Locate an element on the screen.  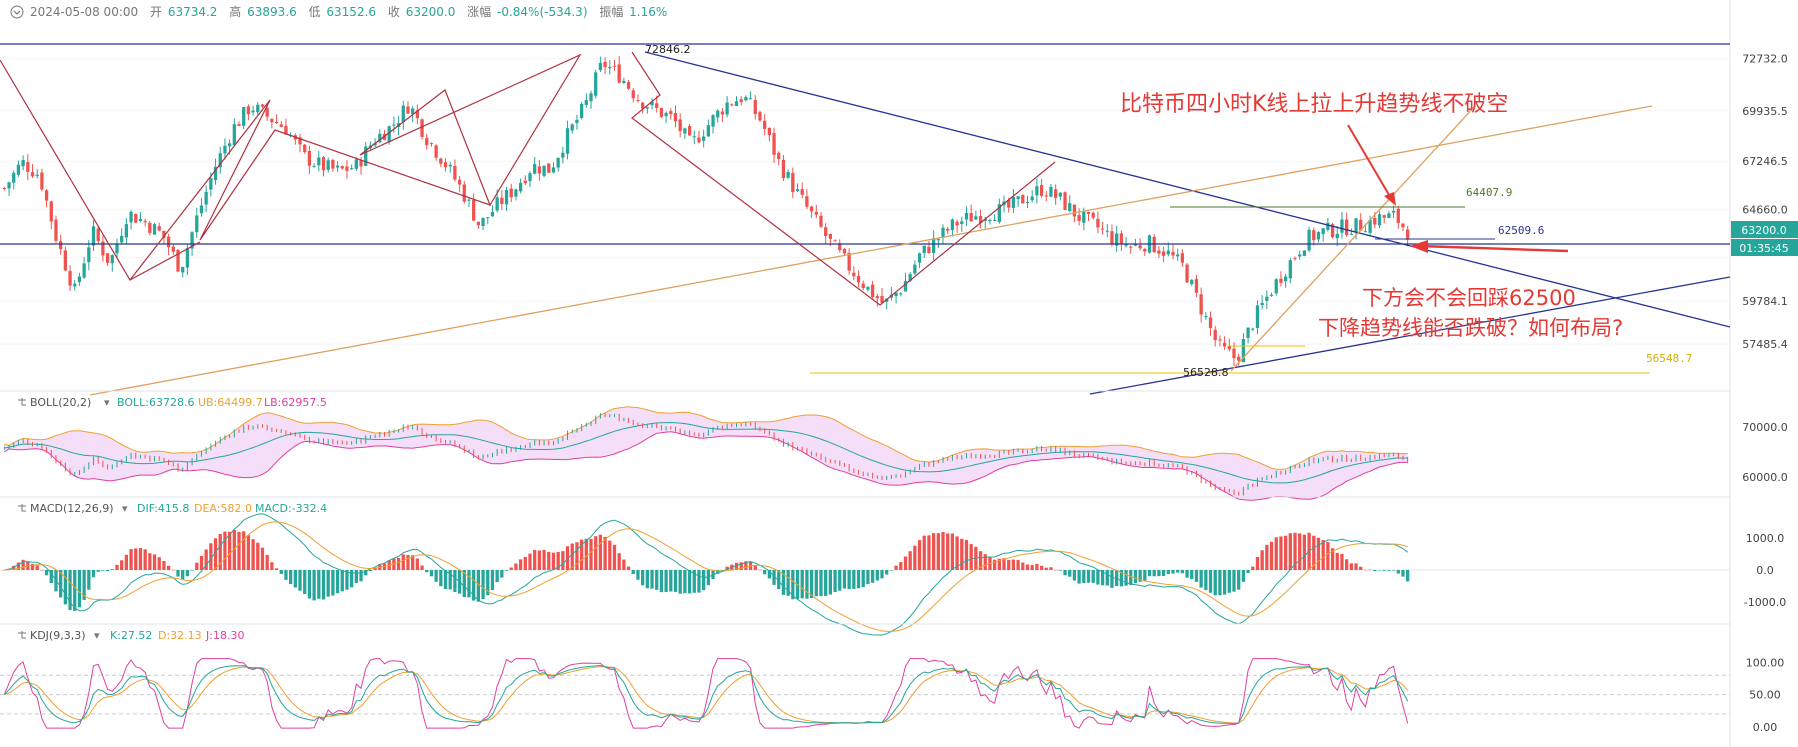
price-axis-tick: 64660.0 is located at coordinates (1765, 210).